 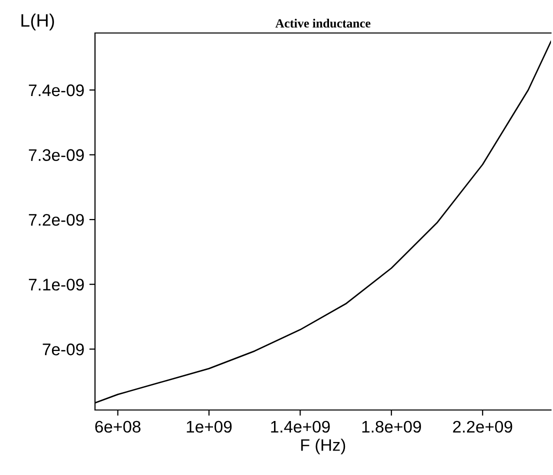 I want to click on y-axis-title: L(H), so click(x=37, y=22).